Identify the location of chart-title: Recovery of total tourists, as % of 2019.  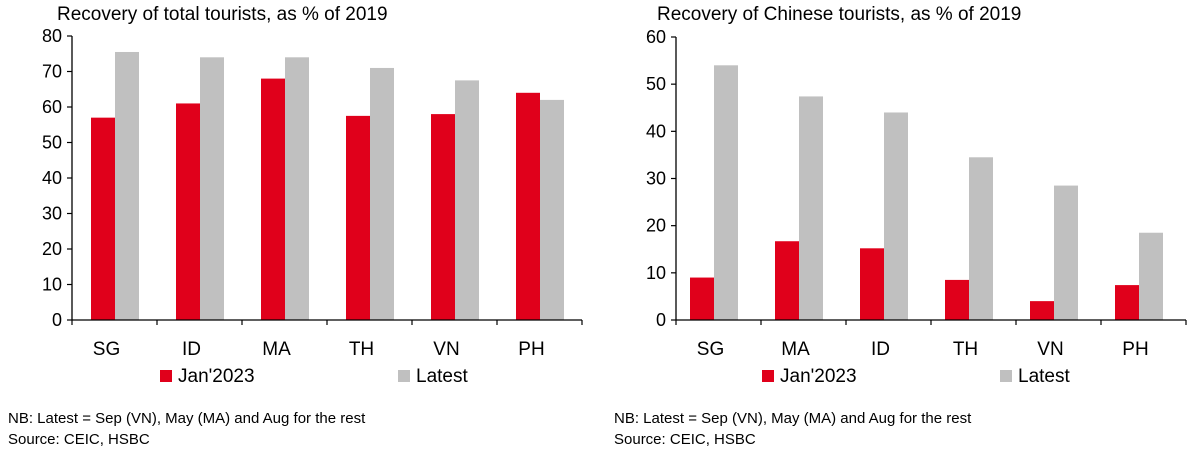
(222, 14).